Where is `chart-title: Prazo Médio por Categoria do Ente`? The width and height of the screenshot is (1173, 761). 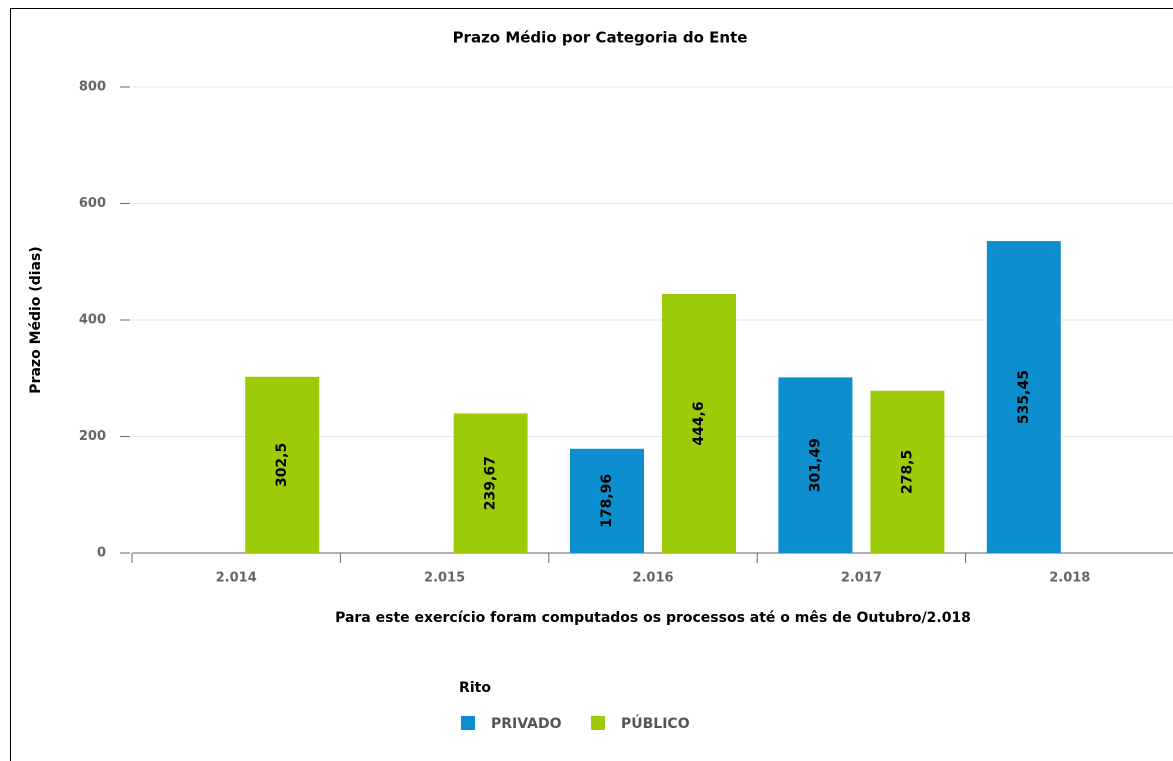
chart-title: Prazo Médio por Categoria do Ente is located at coordinates (600, 38).